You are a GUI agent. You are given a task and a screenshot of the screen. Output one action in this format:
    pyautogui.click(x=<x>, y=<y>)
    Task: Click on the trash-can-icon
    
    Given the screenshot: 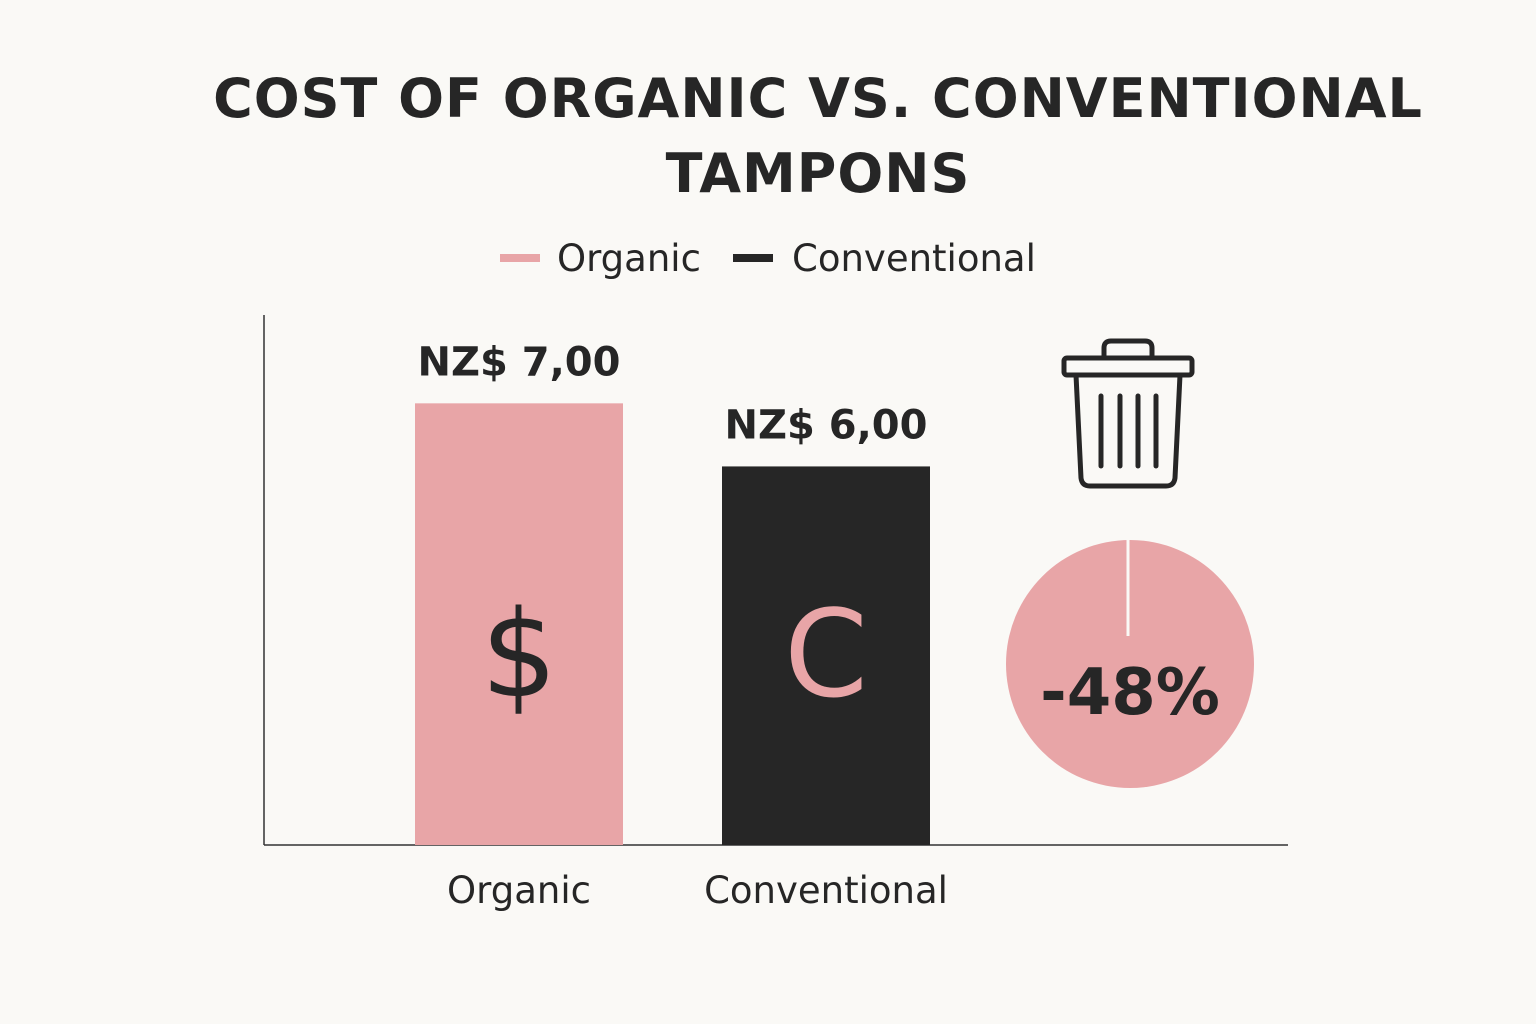 What is the action you would take?
    pyautogui.click(x=1128, y=413)
    